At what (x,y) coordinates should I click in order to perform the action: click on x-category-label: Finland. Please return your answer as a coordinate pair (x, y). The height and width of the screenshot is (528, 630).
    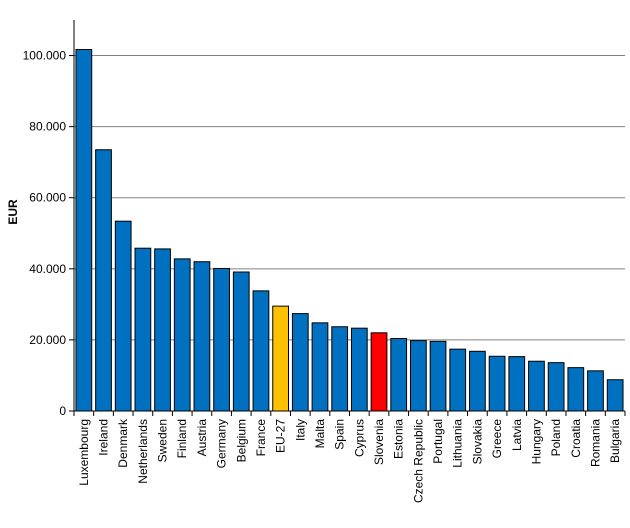
    Looking at the image, I should click on (182, 438).